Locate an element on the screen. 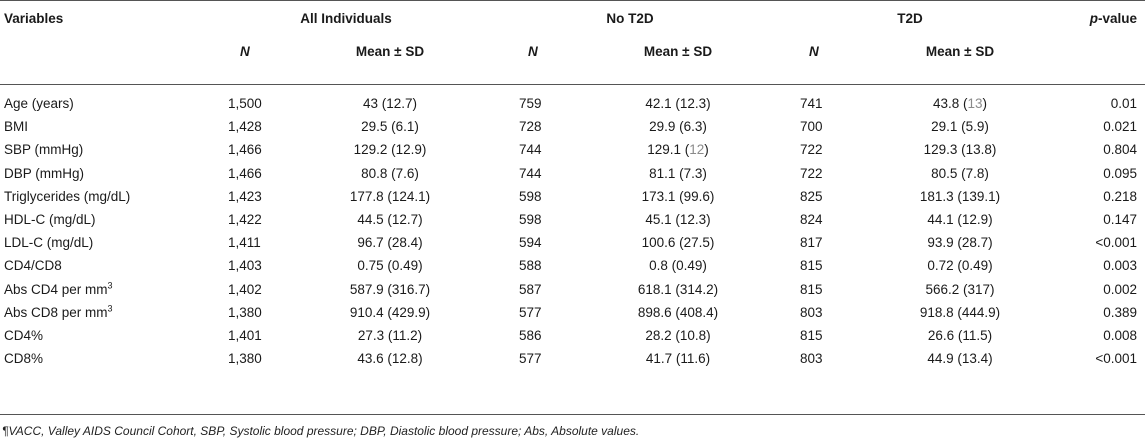 This screenshot has height=447, width=1145. cell-mean-t2d: 26.6 (11.5) is located at coordinates (960, 335).